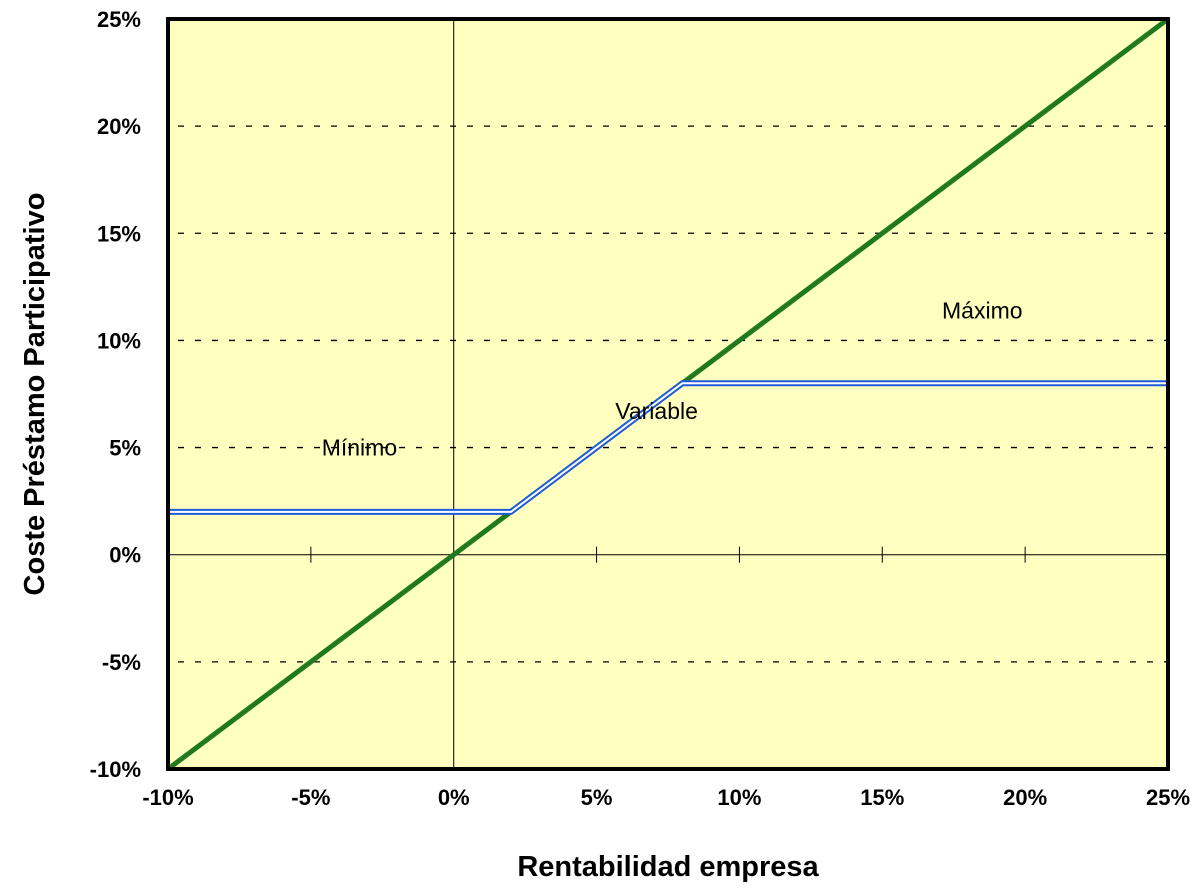 The height and width of the screenshot is (896, 1201). I want to click on x-tick-label: 20%, so click(1025, 797).